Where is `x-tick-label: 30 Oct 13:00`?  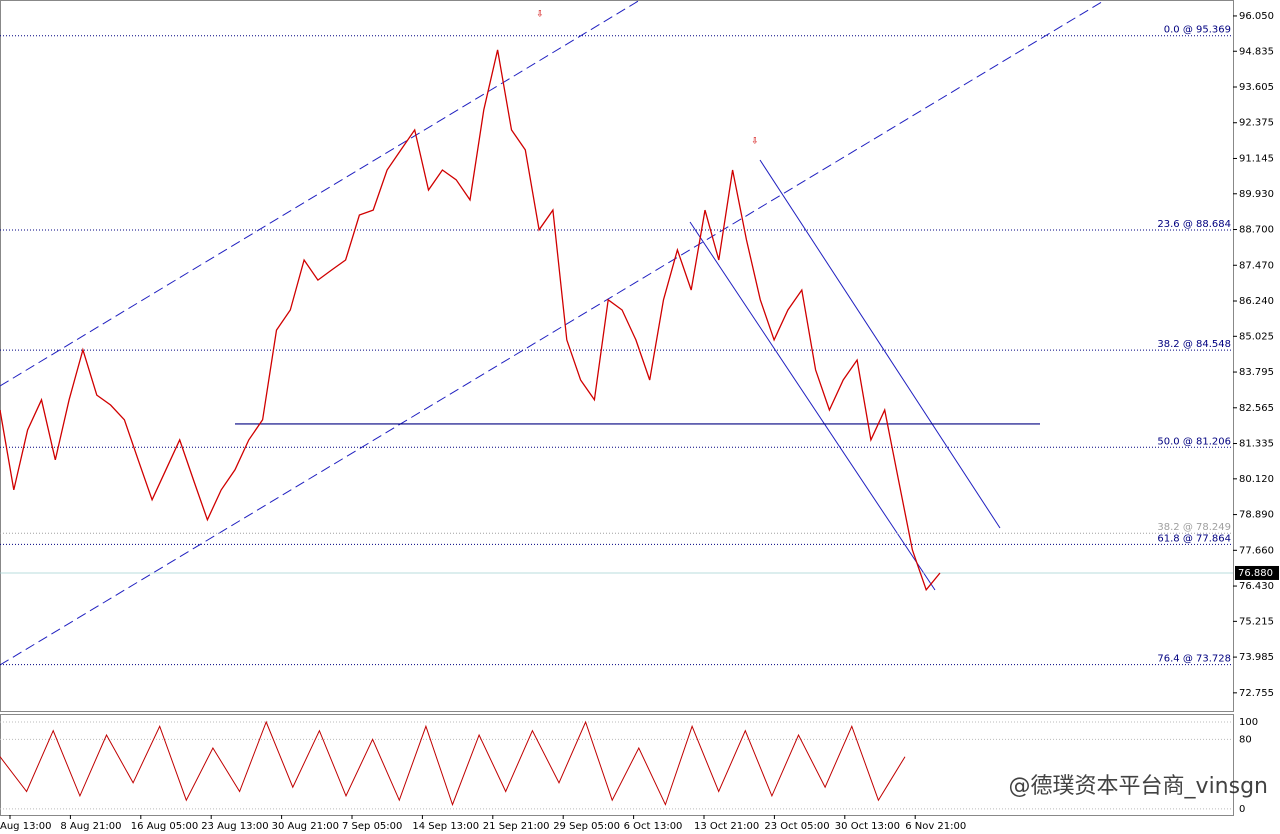
x-tick-label: 30 Oct 13:00 is located at coordinates (867, 826).